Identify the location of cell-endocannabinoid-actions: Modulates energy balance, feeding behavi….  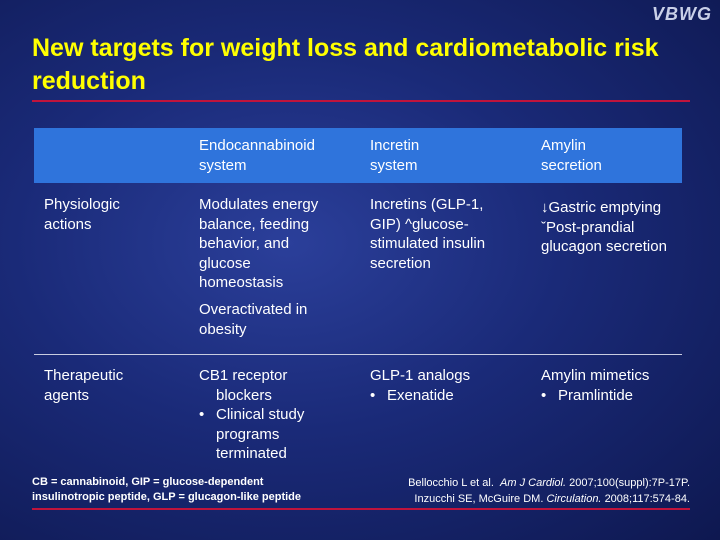
(259, 243).